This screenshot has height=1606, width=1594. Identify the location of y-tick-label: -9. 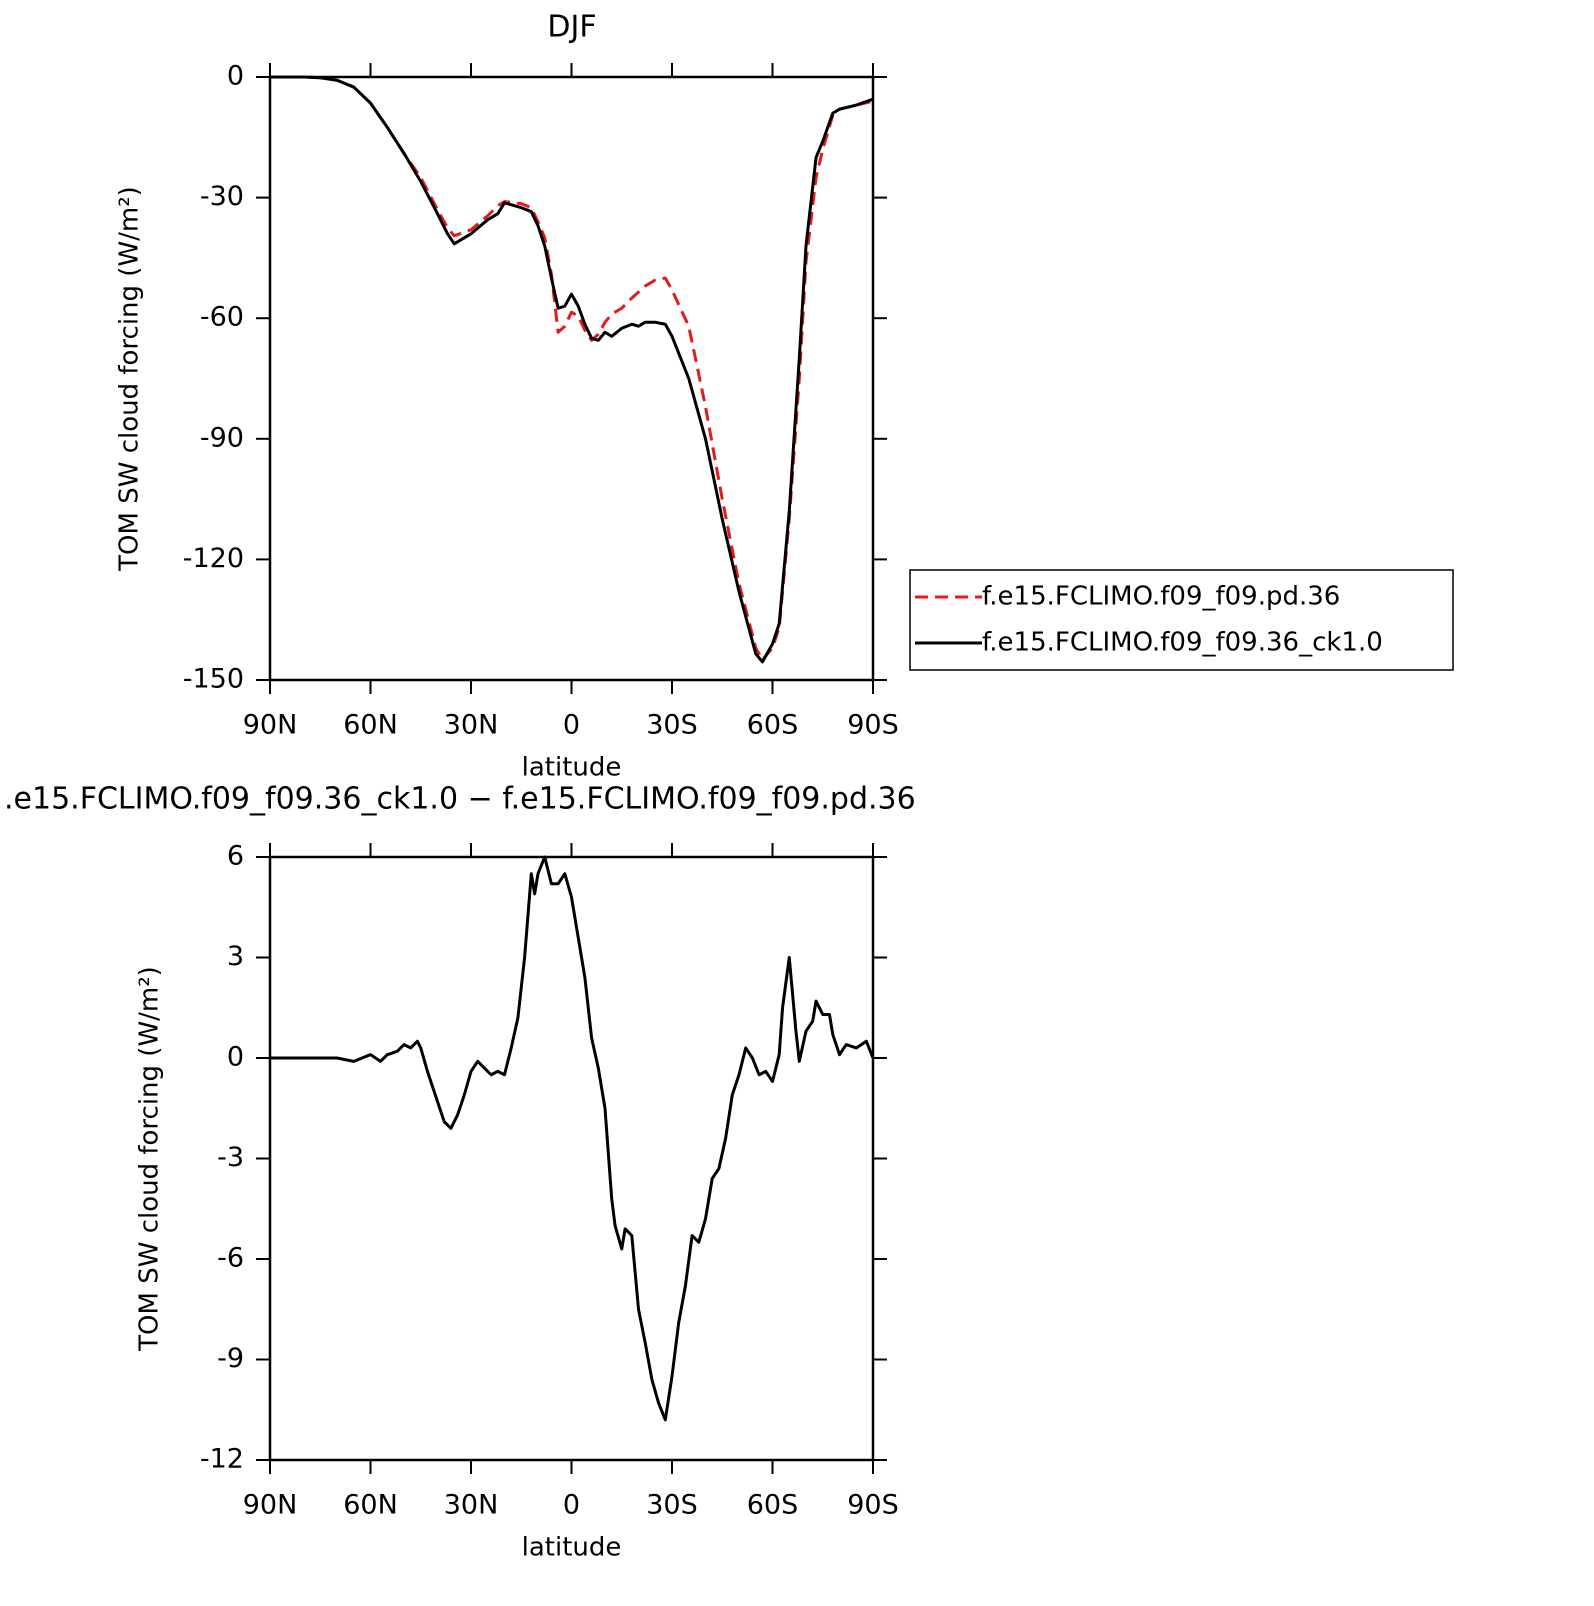
(230, 1358).